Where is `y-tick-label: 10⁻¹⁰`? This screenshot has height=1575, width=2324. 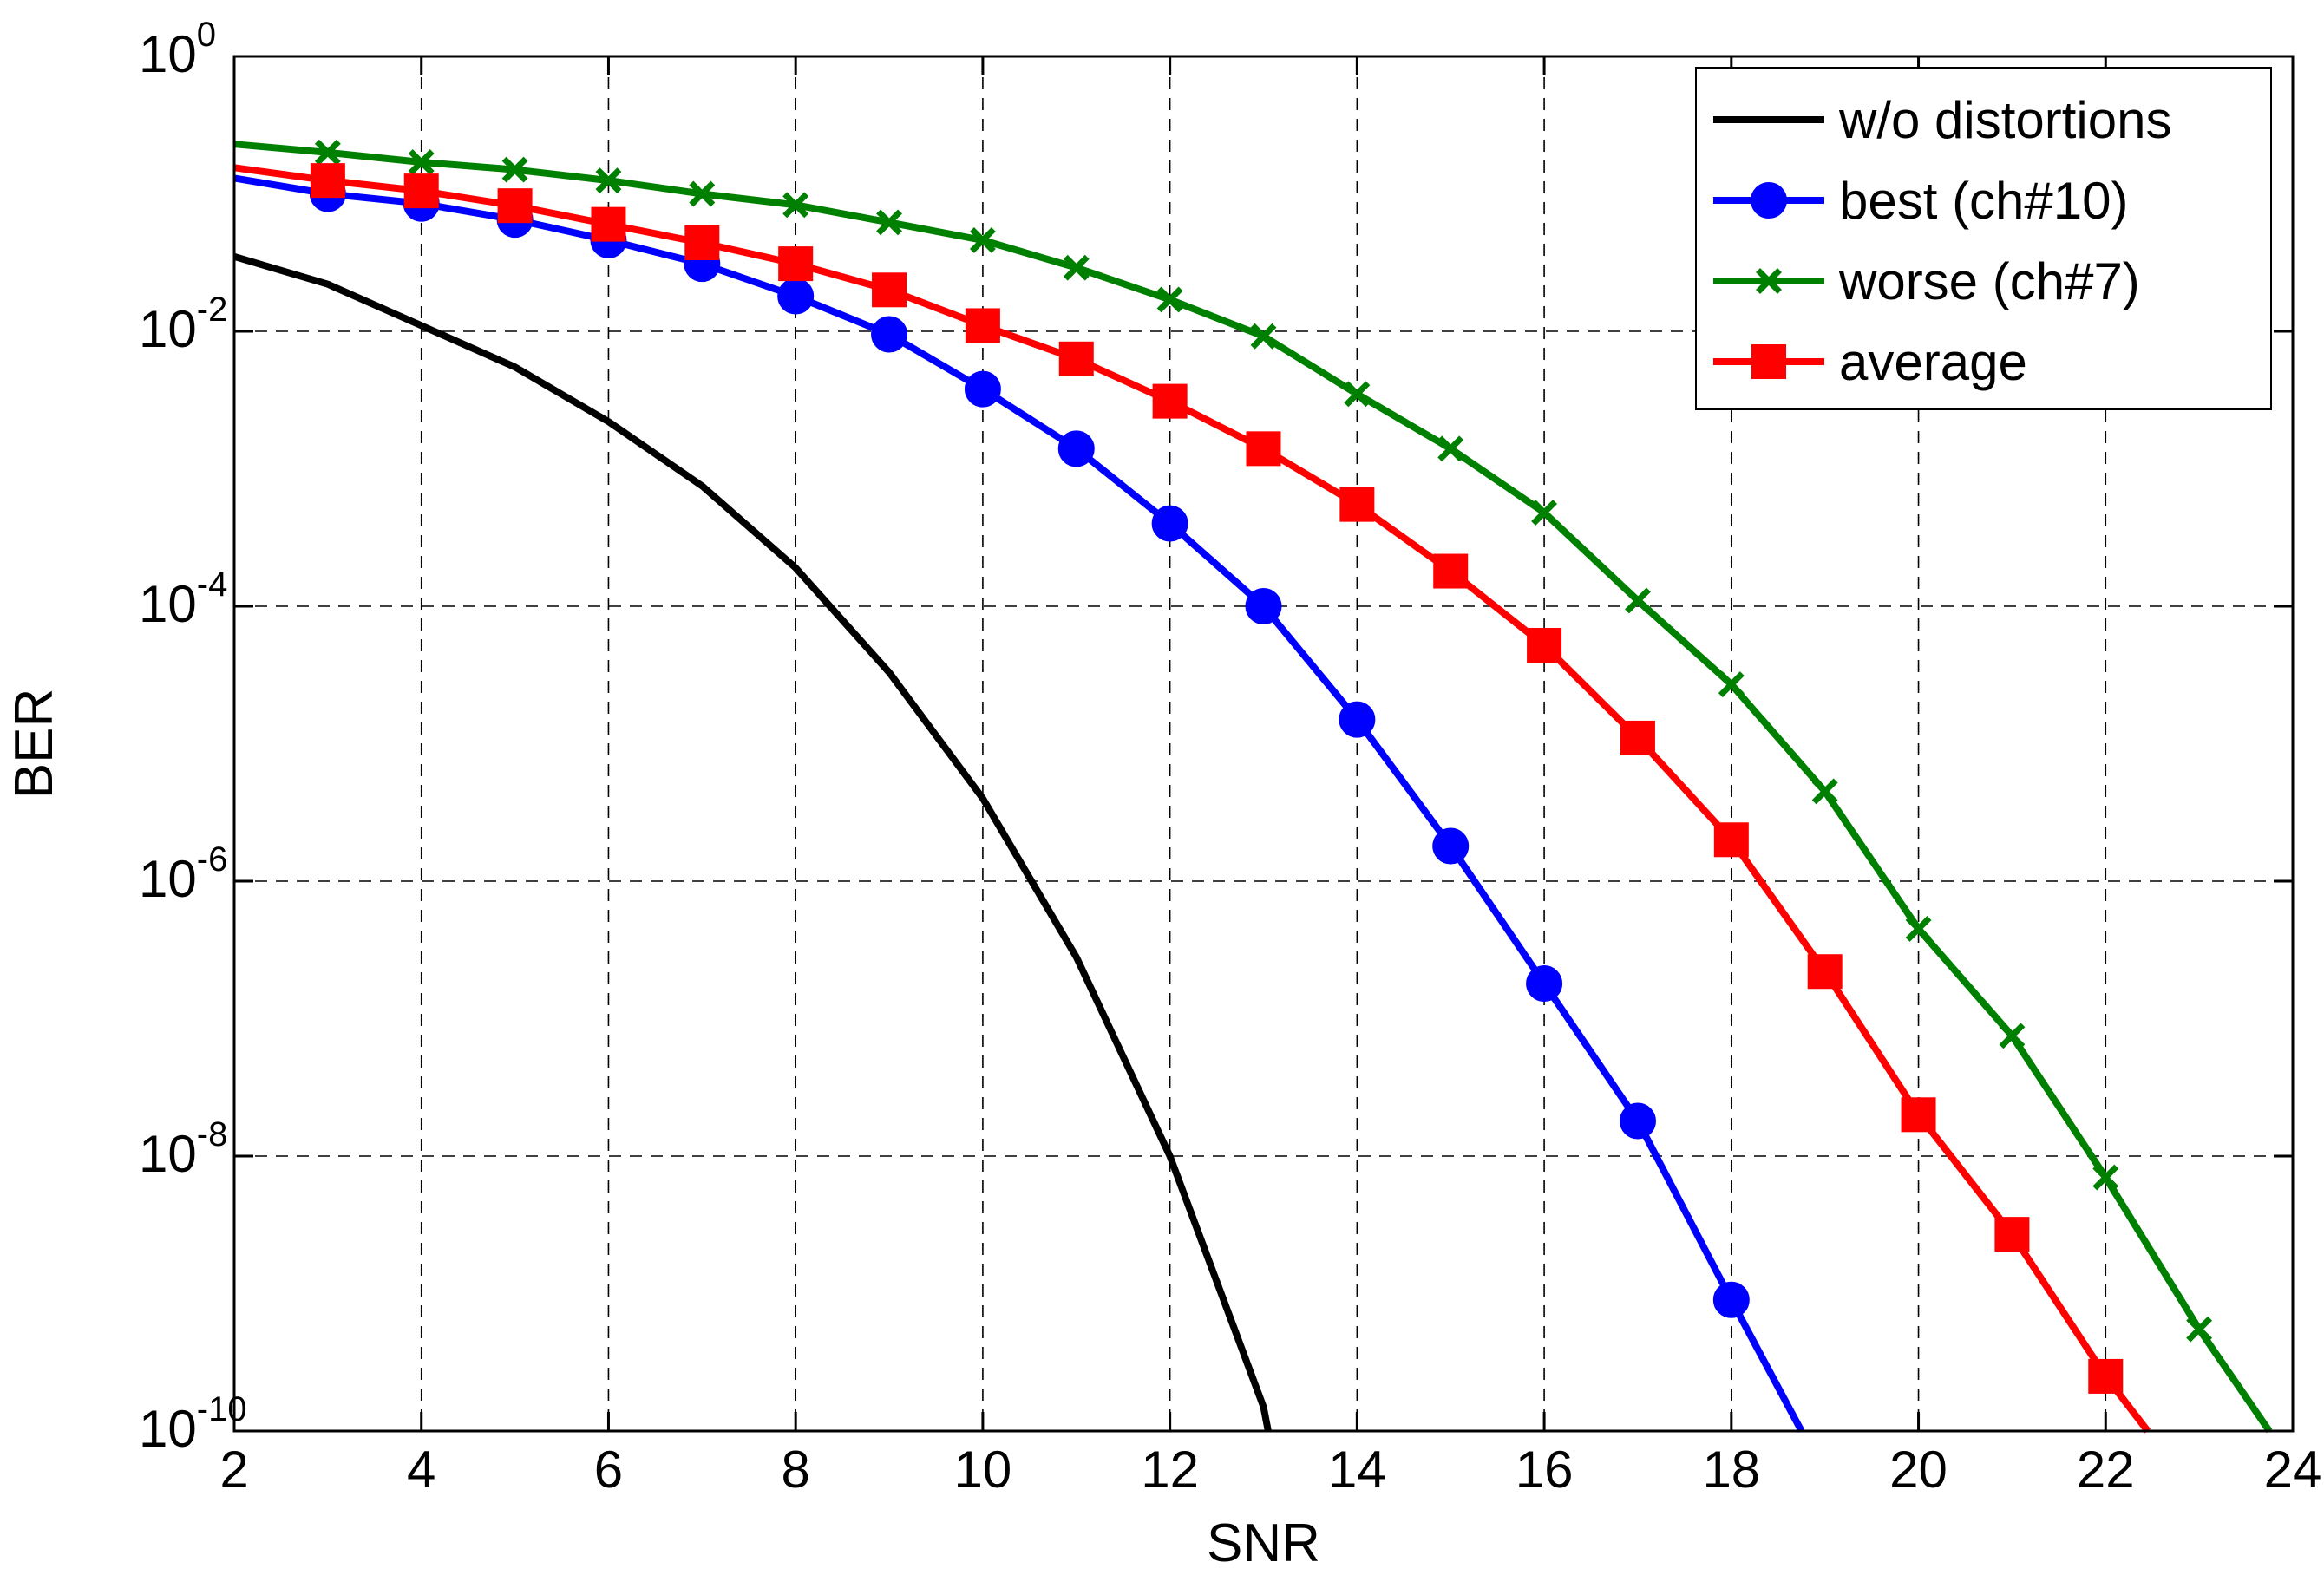 y-tick-label: 10⁻¹⁰ is located at coordinates (193, 1424).